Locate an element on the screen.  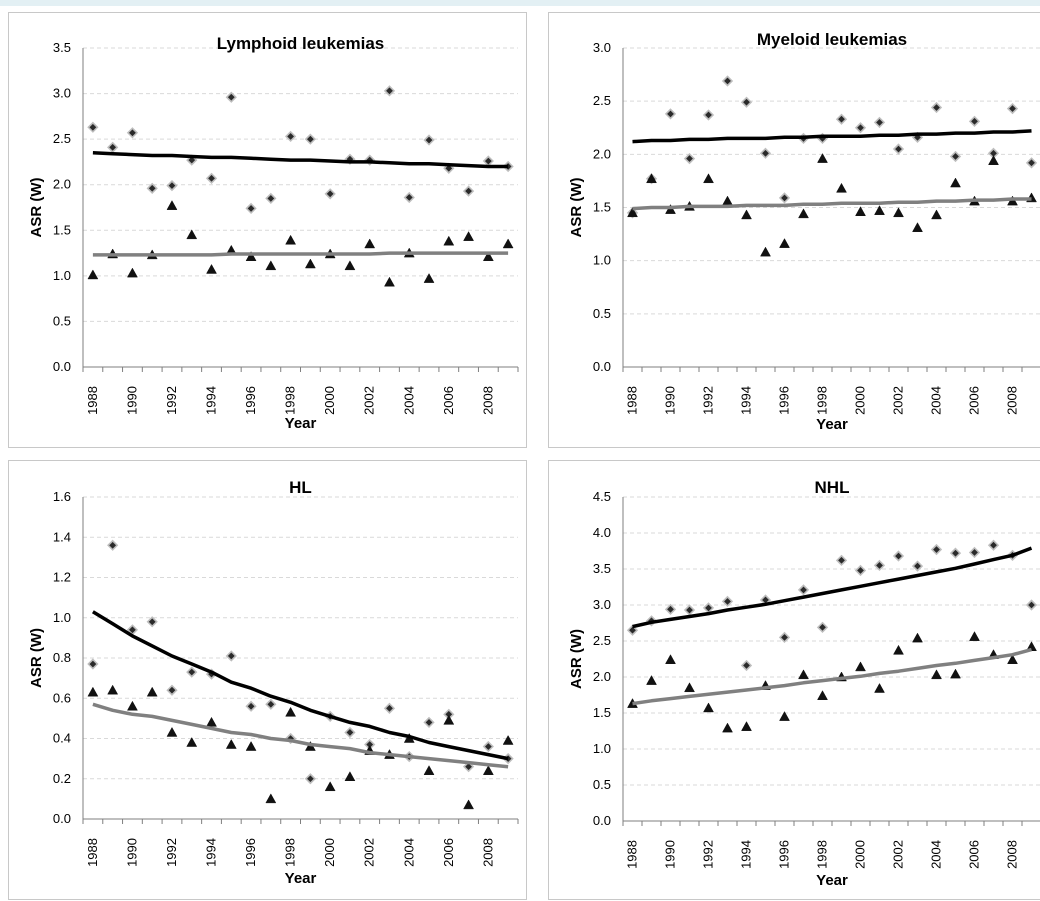
y-tick-label: 2.0 is located at coordinates (602, 153).